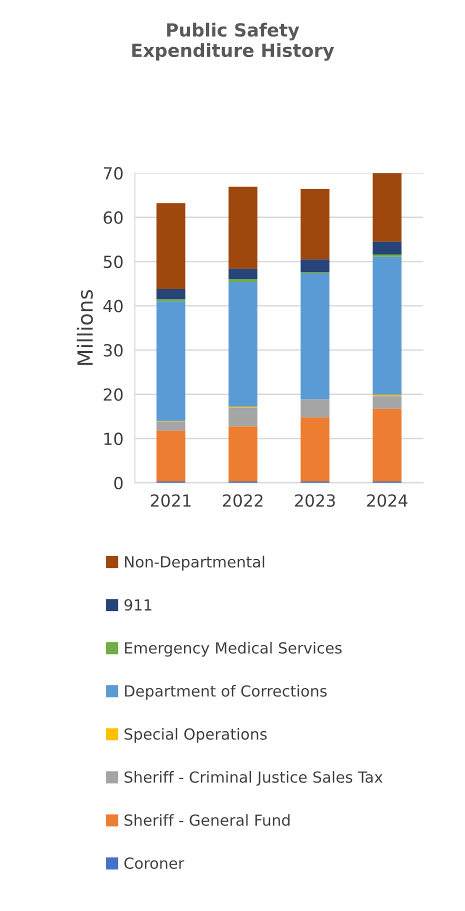 This screenshot has width=465, height=911. Describe the element at coordinates (113, 217) in the screenshot. I see `y-tick-label: 60` at that location.